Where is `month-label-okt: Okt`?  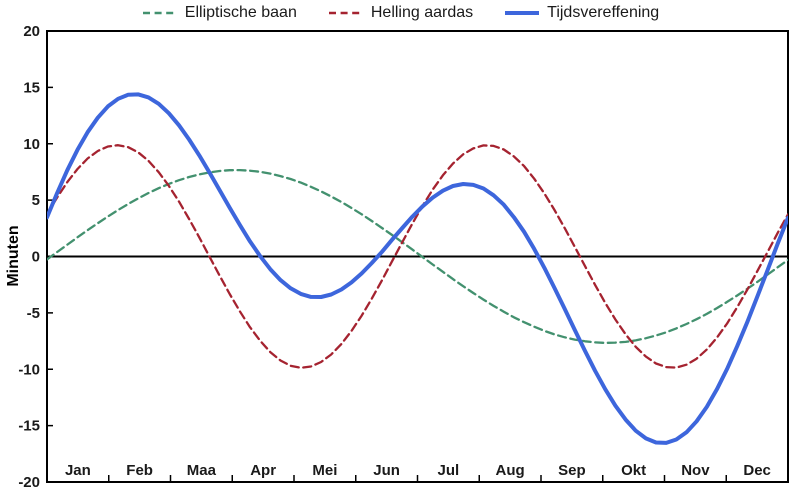 month-label-okt: Okt is located at coordinates (633, 470).